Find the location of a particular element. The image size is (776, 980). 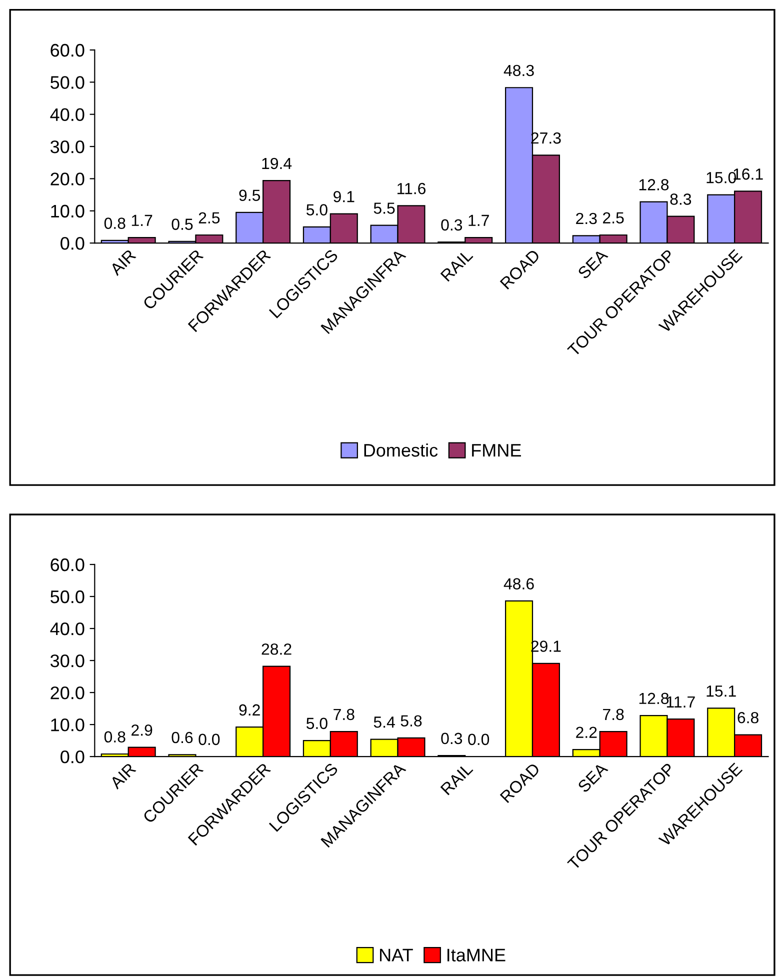

data-label: 48.3 is located at coordinates (519, 70).